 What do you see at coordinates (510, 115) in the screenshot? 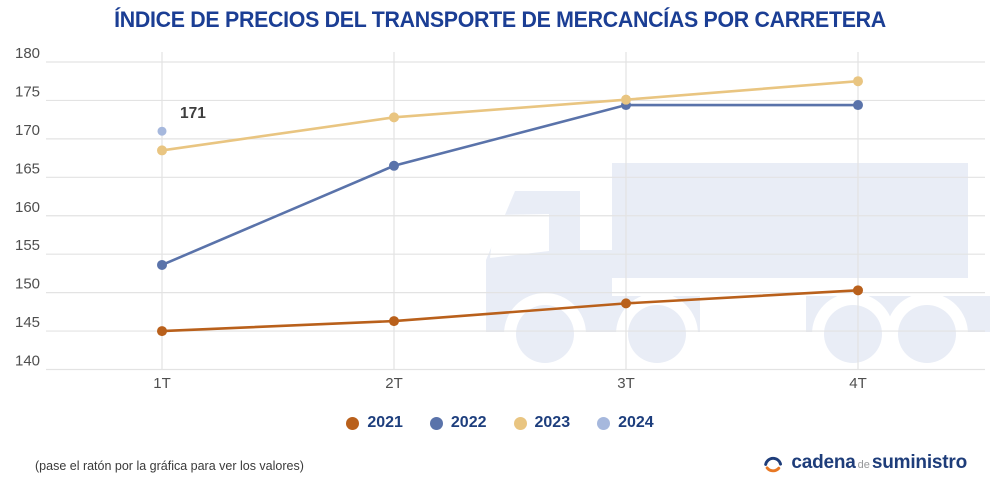
I see `series-line-2023` at bounding box center [510, 115].